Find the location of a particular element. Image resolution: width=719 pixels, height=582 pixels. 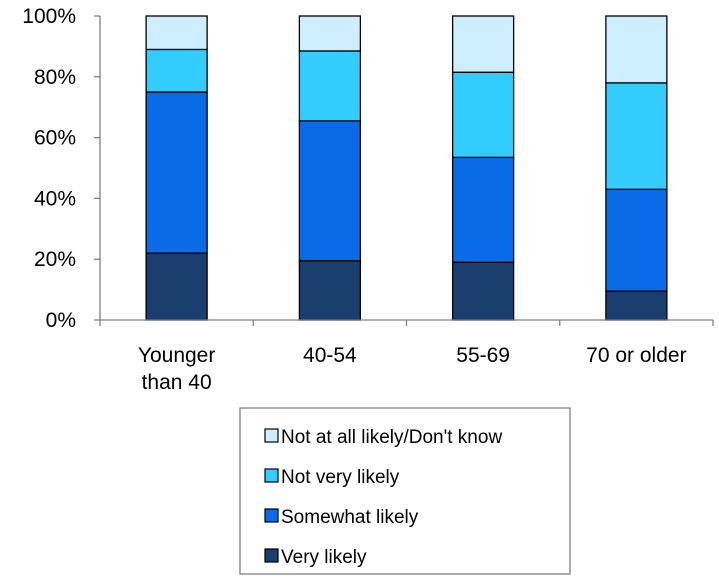

y-tick-label-2: 40% is located at coordinates (55, 198).